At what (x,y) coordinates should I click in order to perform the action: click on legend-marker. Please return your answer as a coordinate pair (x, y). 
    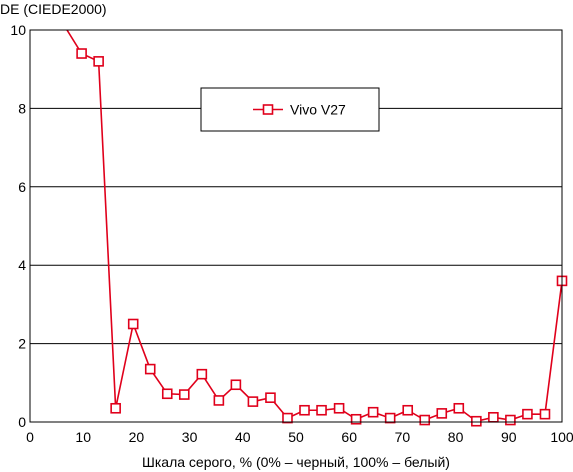
    Looking at the image, I should click on (268, 109).